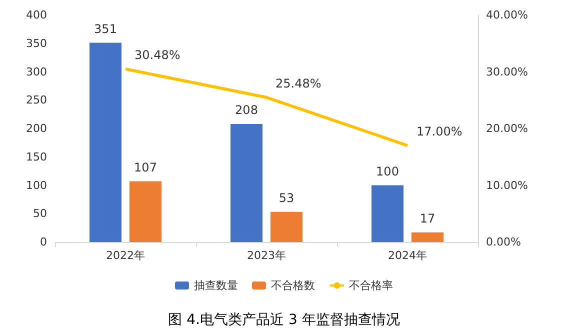  Describe the element at coordinates (507, 128) in the screenshot. I see `y2-tick-label: 20.00%` at that location.